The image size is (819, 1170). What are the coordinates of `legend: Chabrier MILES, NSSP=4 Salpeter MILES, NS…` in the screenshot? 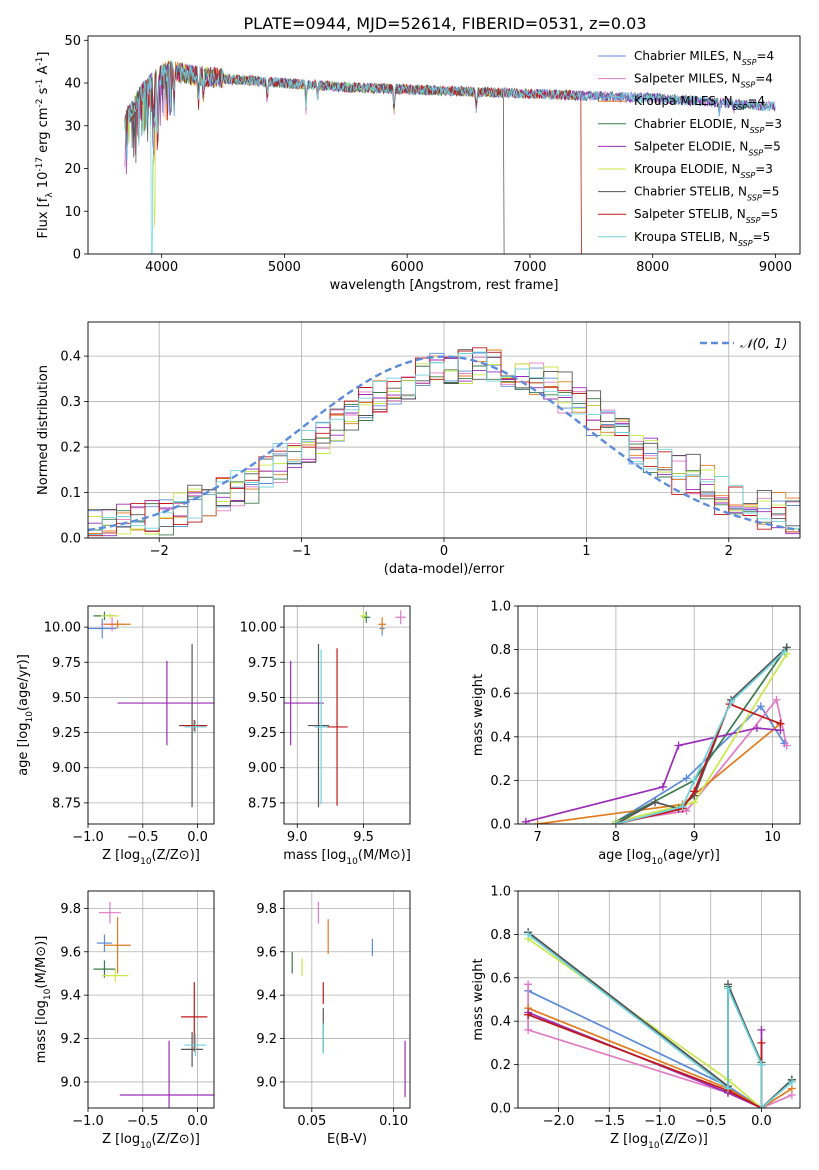 It's located at (690, 148).